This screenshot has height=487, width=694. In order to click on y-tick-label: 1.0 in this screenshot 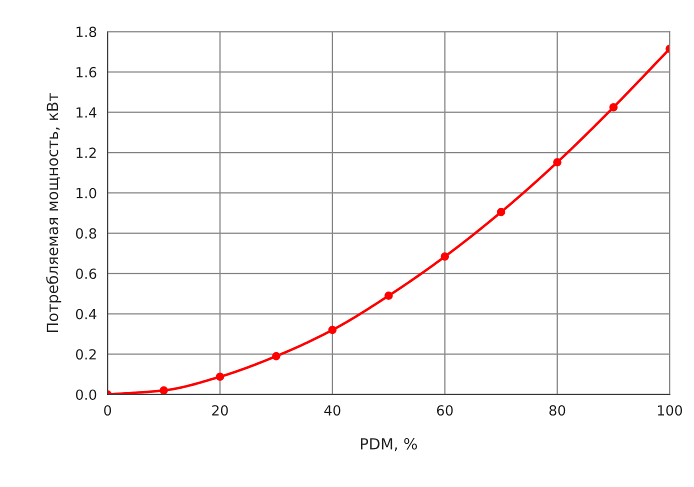, I will do `click(86, 193)`.